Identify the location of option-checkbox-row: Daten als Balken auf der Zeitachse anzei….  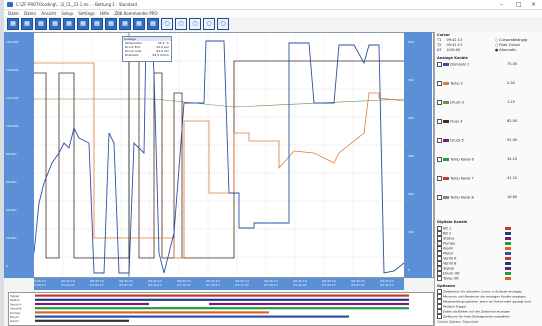
(489, 311).